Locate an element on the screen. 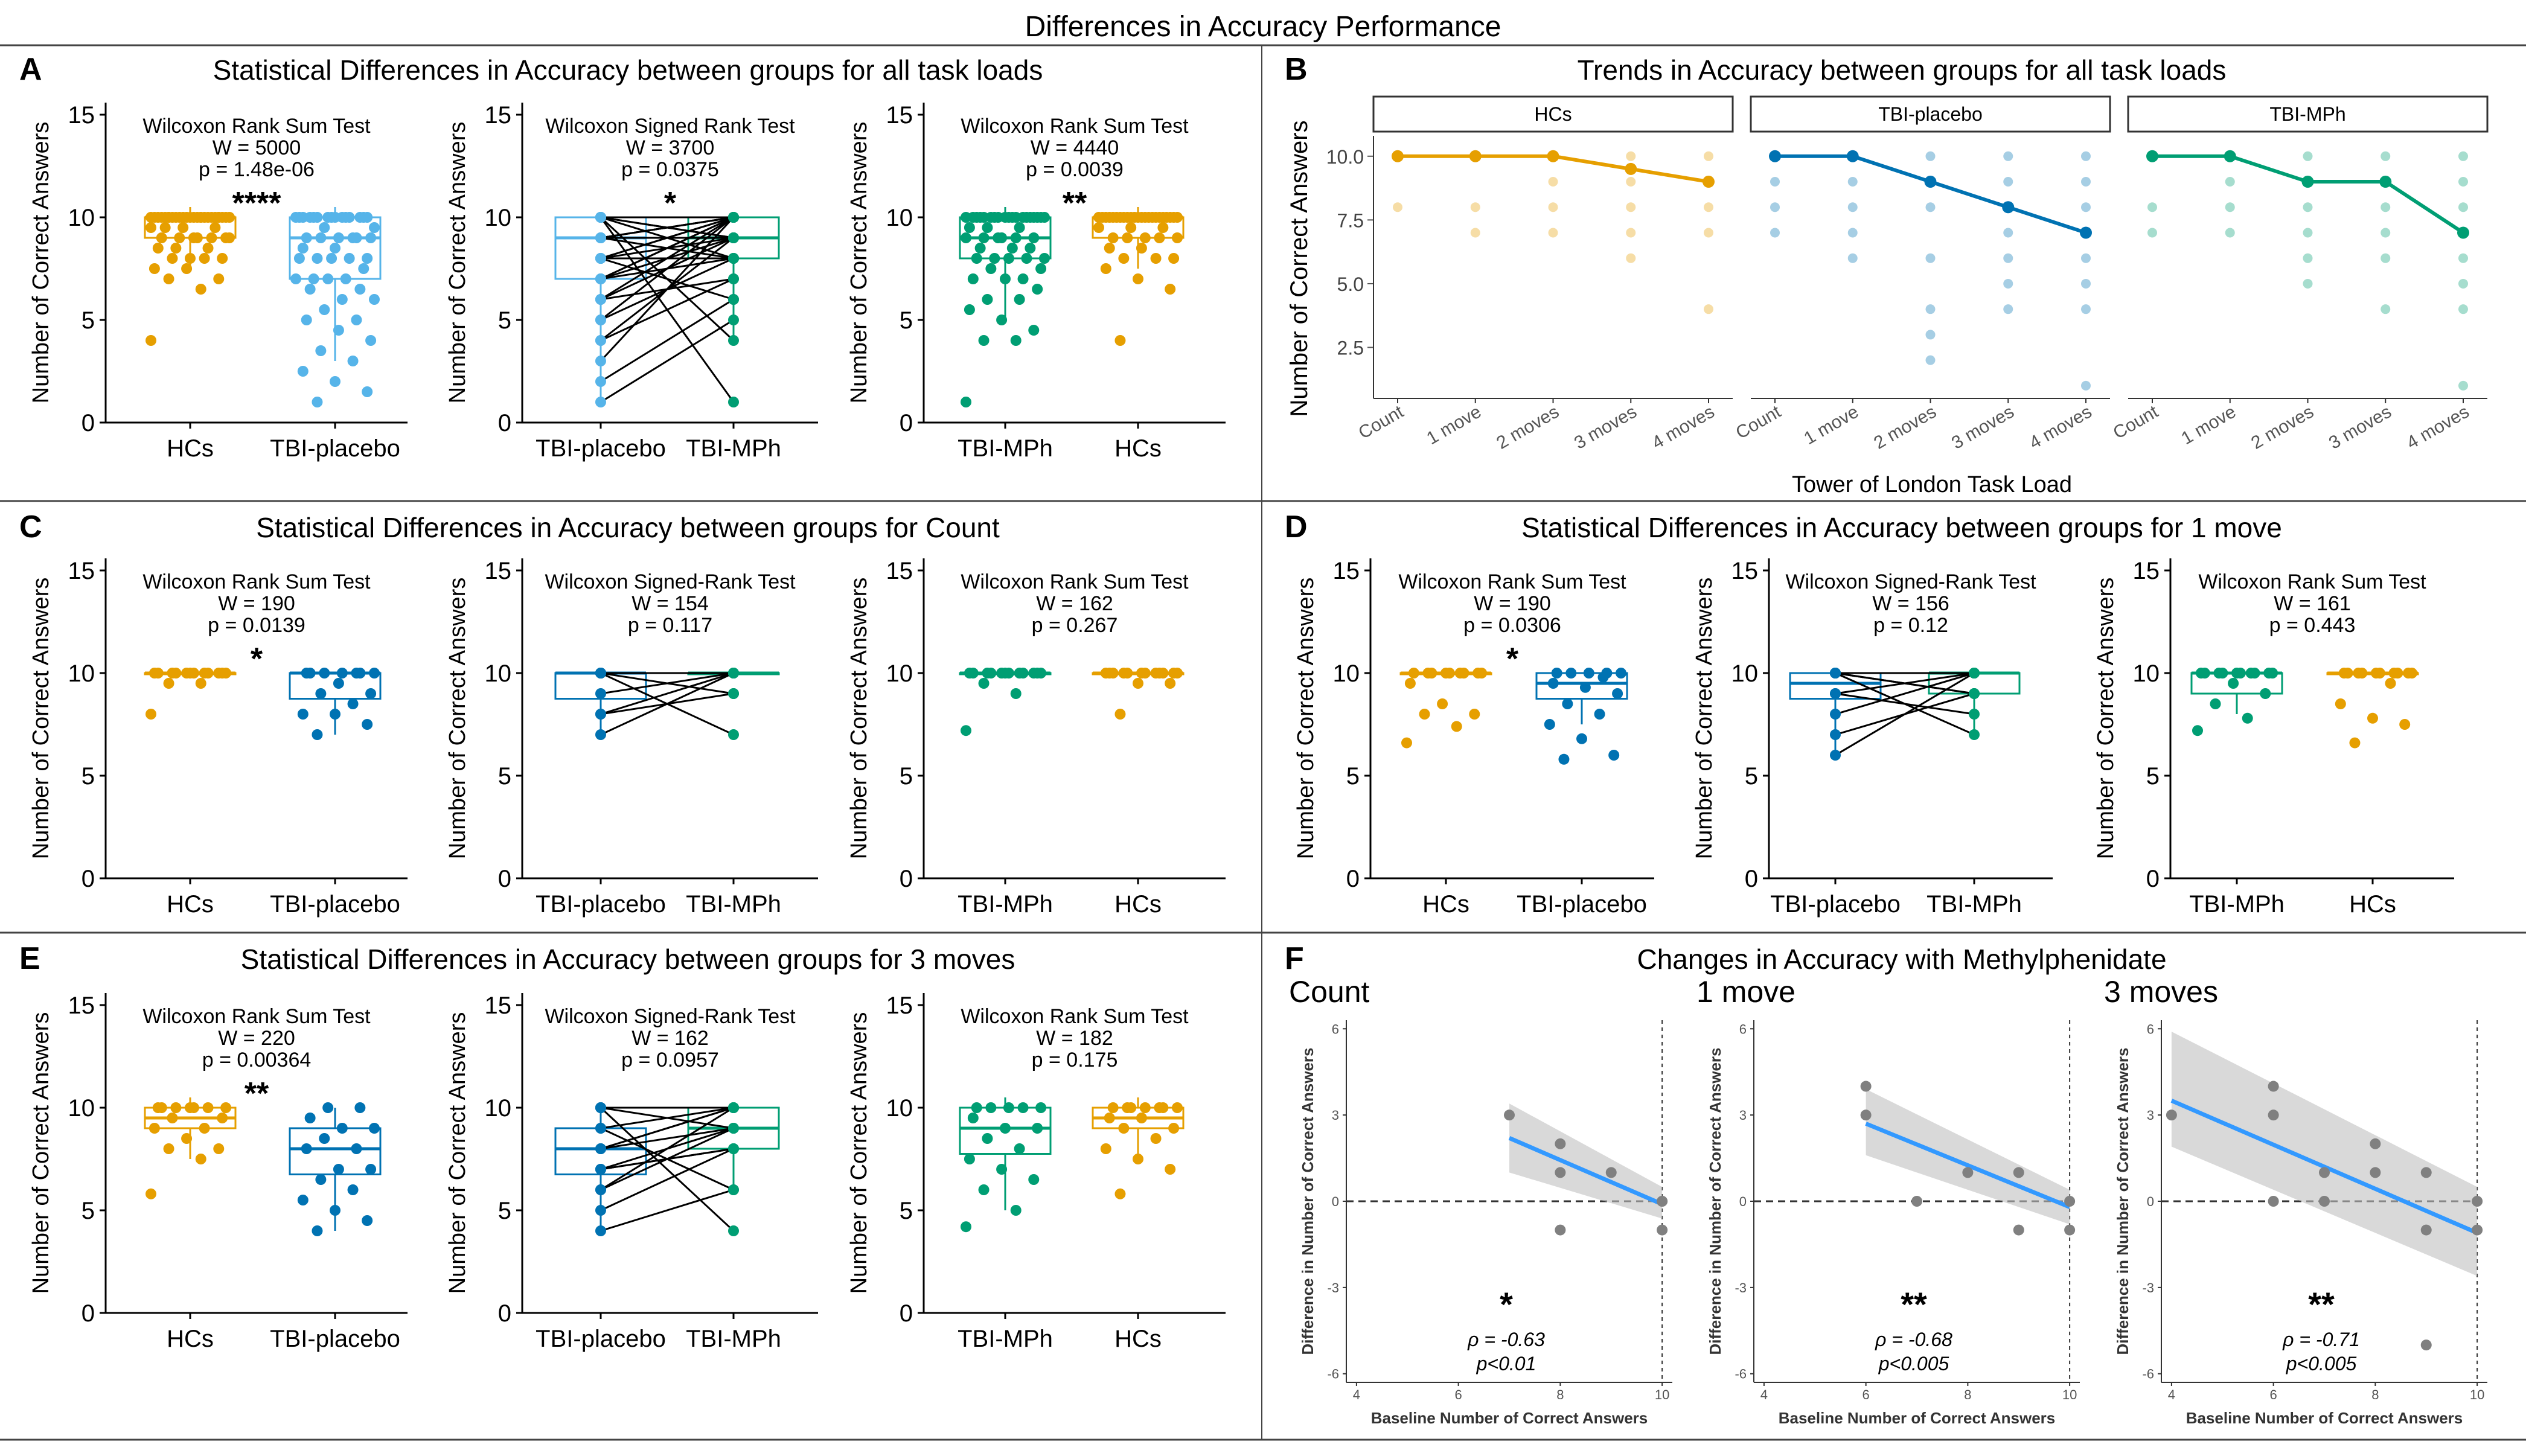 This screenshot has height=1456, width=2526. test-name: Wilcoxon Rank Sum Test is located at coordinates (1075, 127).